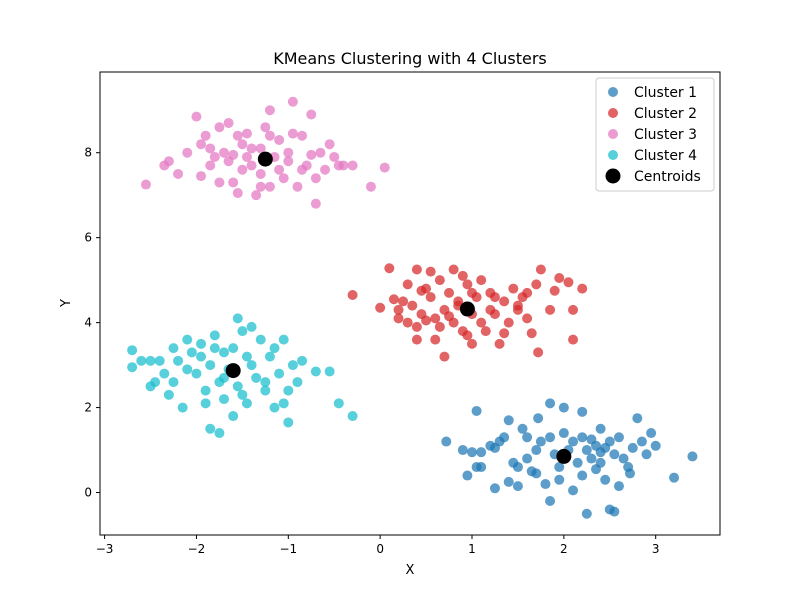 This screenshot has height=604, width=800. I want to click on y-axis-label: Y, so click(66, 303).